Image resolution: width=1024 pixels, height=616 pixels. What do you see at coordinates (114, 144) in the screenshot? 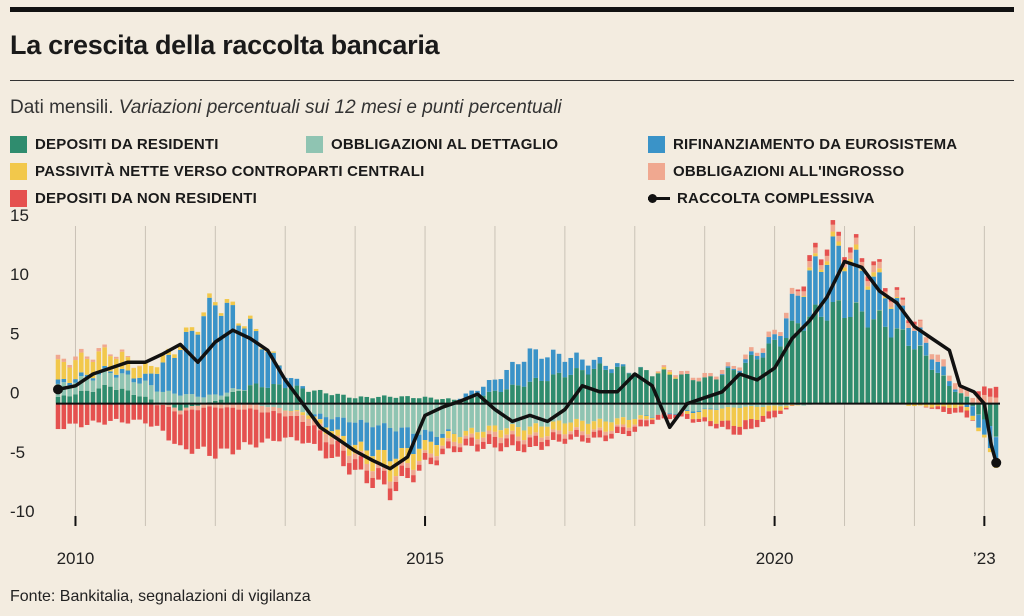
I see `legend-item-depositi-residenti: DEPOSITI DA RESIDENTI` at bounding box center [114, 144].